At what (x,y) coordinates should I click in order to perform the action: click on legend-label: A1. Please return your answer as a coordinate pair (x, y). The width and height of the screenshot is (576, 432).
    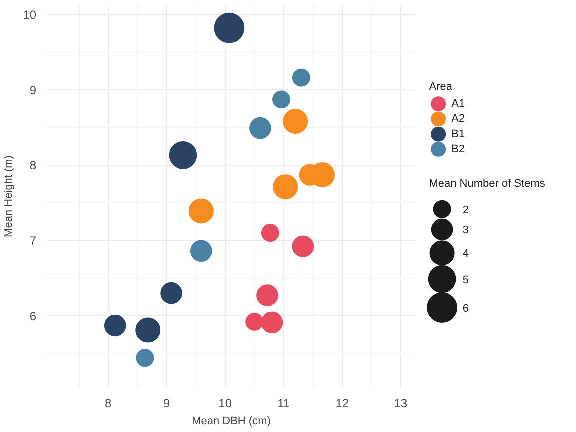
    Looking at the image, I should click on (459, 104).